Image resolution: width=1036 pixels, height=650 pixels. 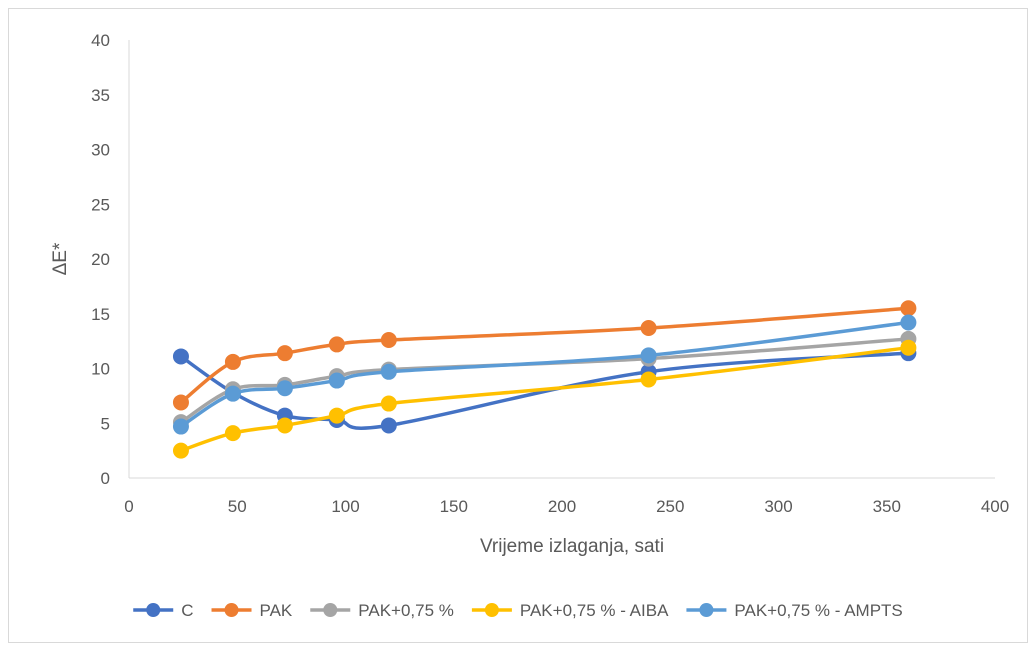 What do you see at coordinates (100, 40) in the screenshot?
I see `y-tick-label: 40` at bounding box center [100, 40].